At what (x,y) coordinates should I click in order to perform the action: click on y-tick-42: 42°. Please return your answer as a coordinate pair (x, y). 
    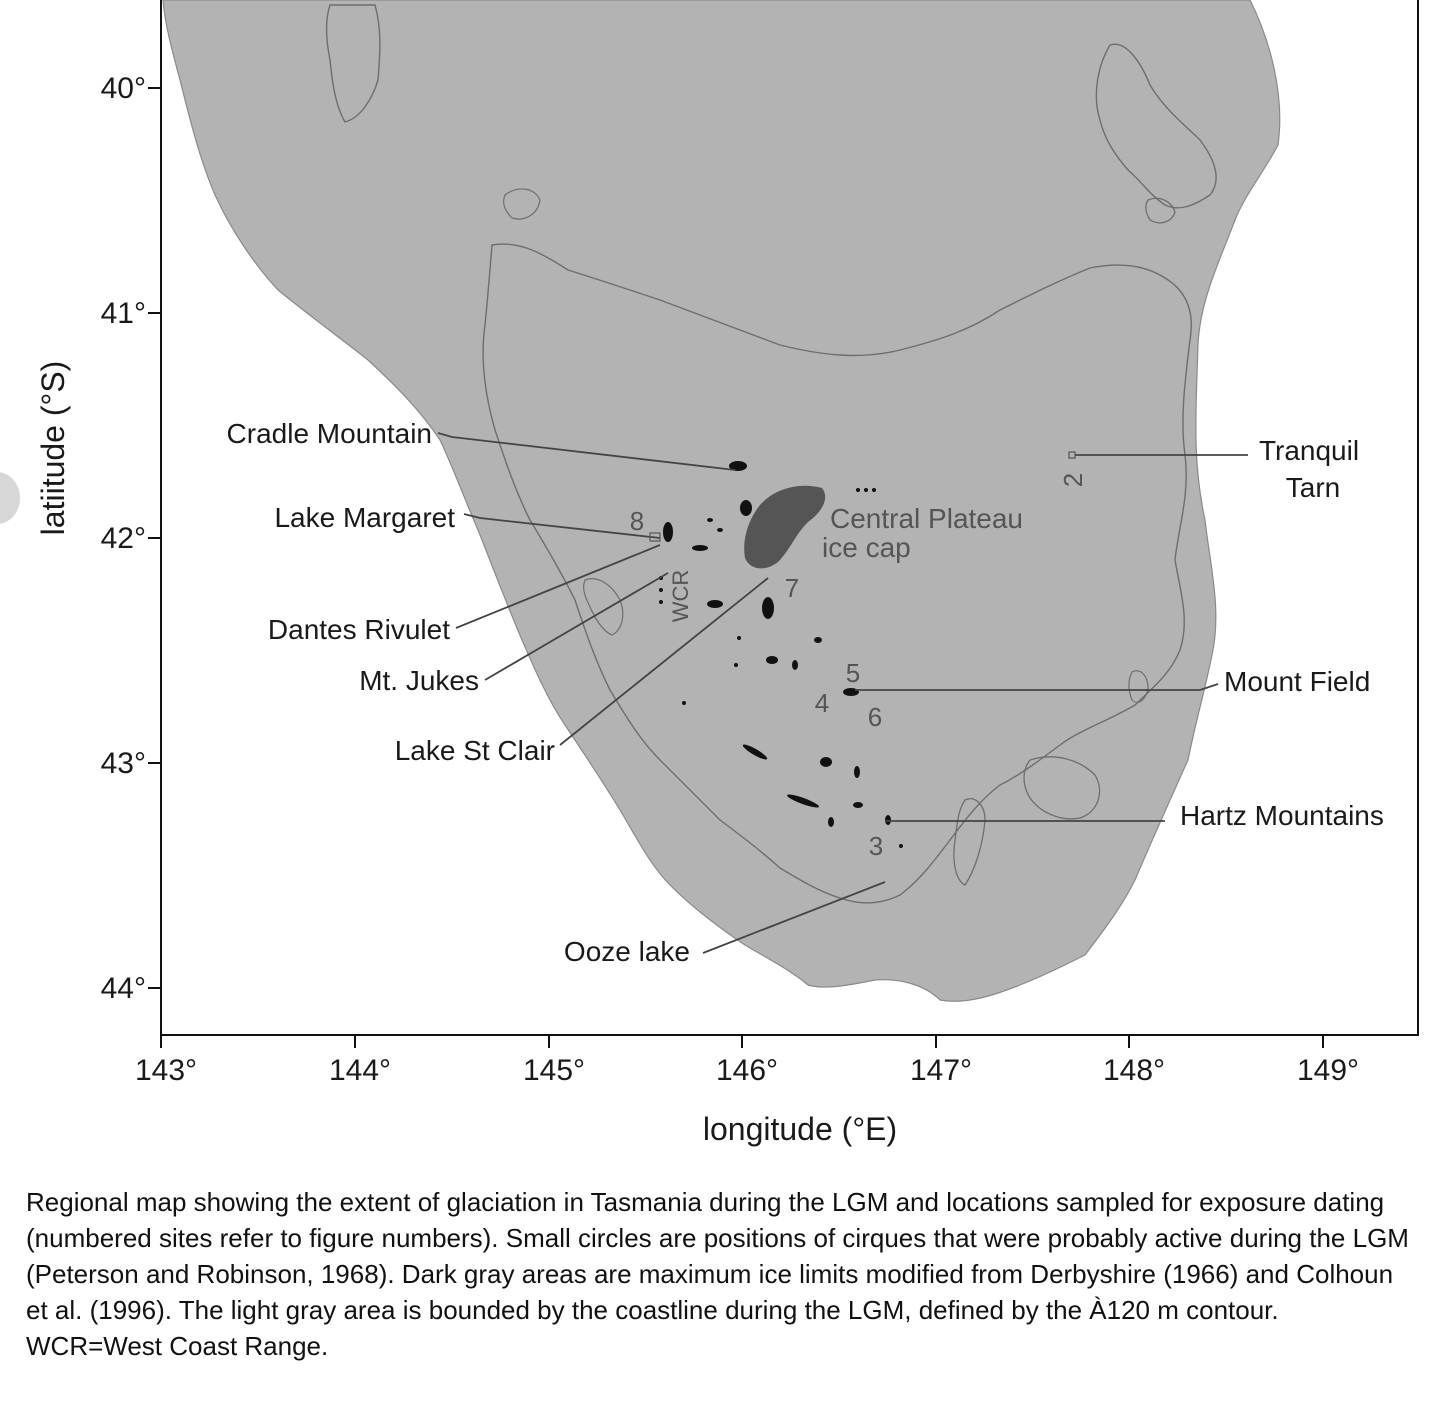
    Looking at the image, I should click on (123, 538).